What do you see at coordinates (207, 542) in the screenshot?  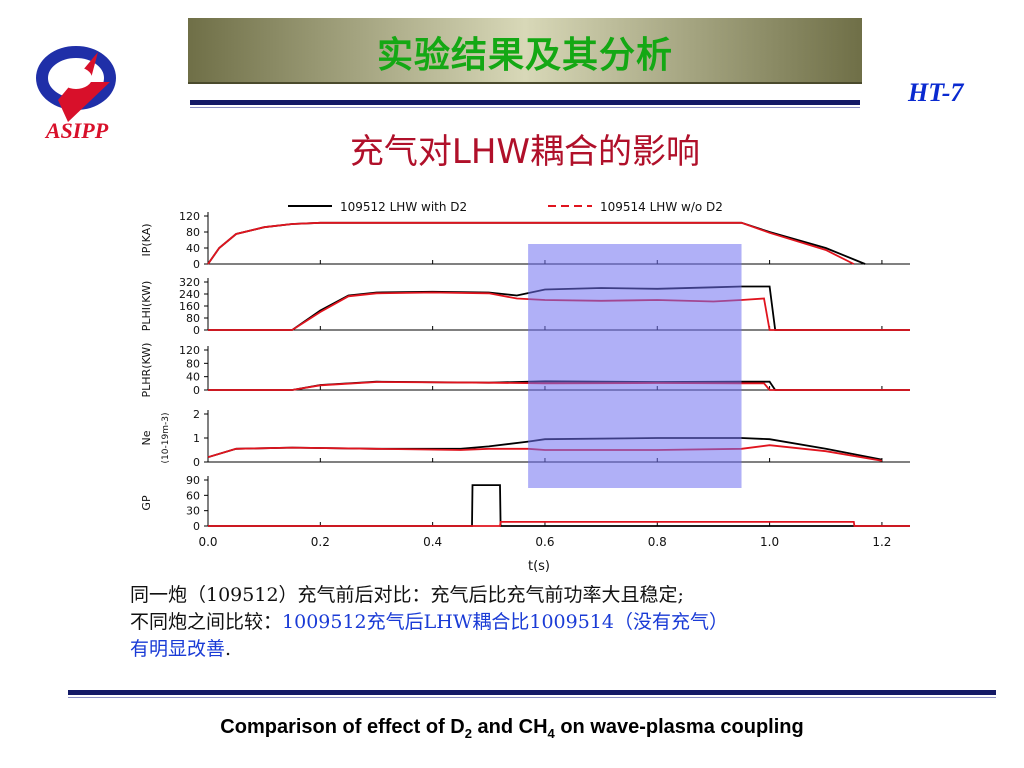 I see `xtick-label-1: 0.0` at bounding box center [207, 542].